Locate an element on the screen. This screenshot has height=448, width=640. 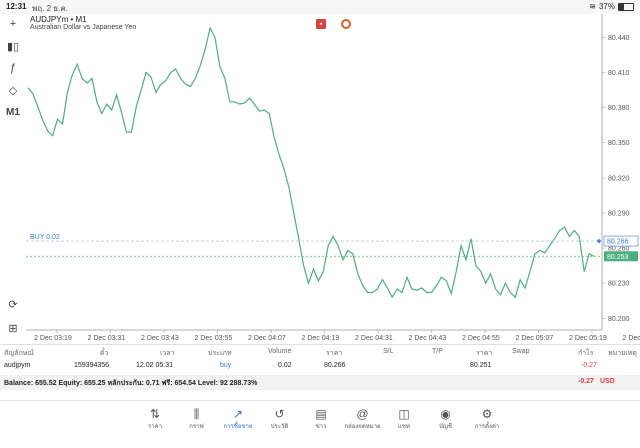
table-cell: buy is located at coordinates (225, 365).